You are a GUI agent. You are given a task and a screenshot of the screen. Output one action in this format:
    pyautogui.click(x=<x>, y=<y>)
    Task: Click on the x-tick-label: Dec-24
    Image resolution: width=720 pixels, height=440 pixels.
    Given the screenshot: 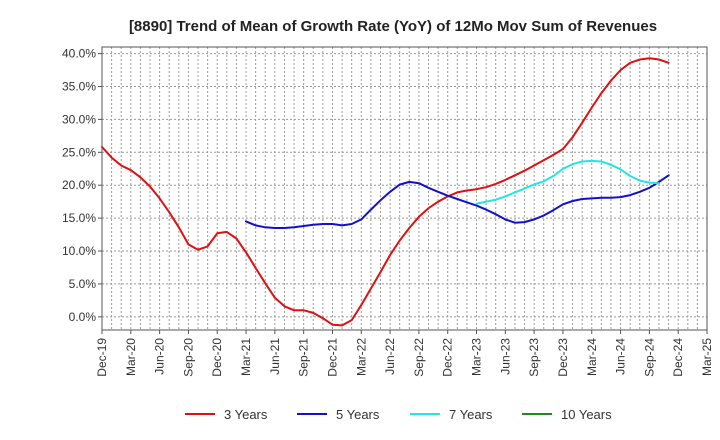 What is the action you would take?
    pyautogui.click(x=678, y=357)
    